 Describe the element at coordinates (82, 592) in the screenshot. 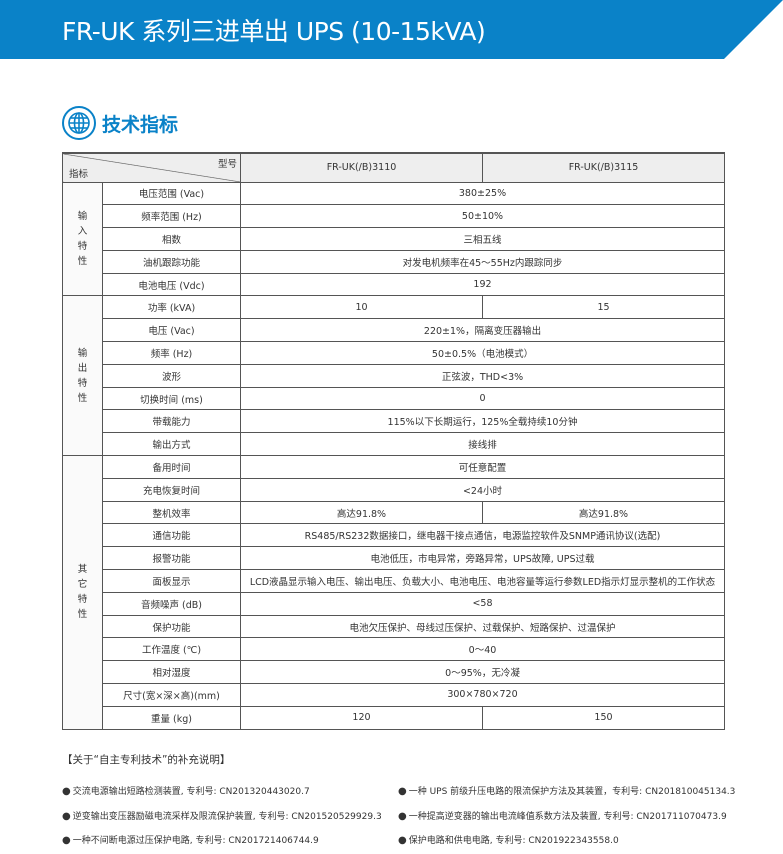

I see `group-label: 其 它 特 性` at that location.